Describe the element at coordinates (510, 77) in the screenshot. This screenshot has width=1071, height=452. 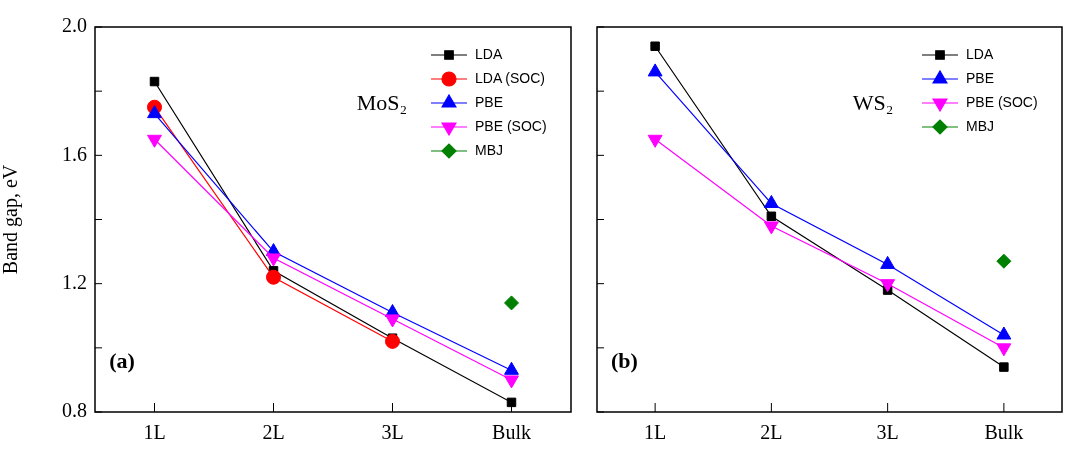
I see `legend-label: LDA (SOC)` at that location.